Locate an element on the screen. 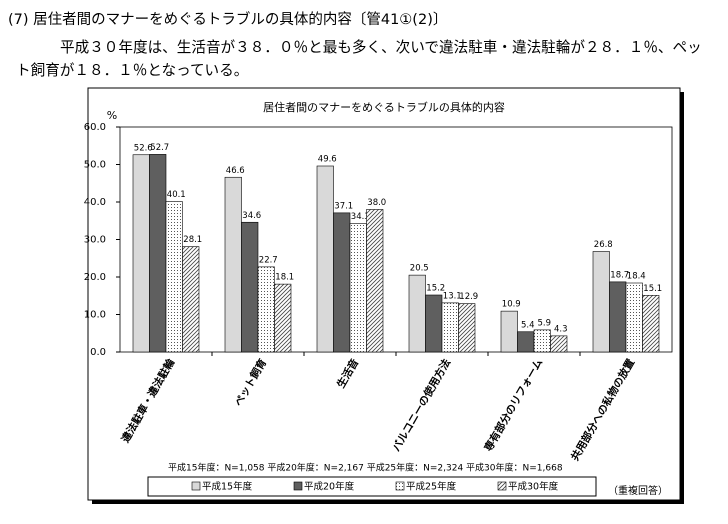 This screenshot has height=524, width=728. value-label: 52.7 is located at coordinates (159, 148).